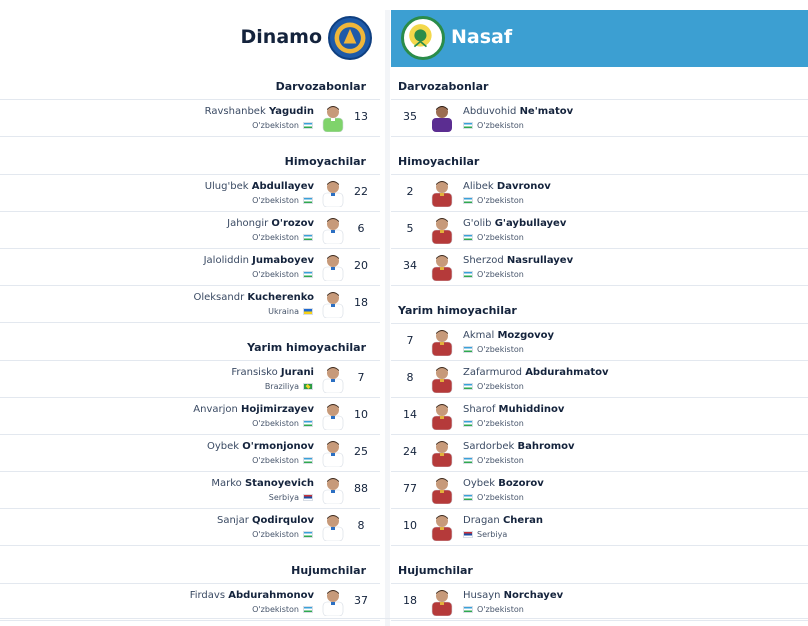 This screenshot has width=808, height=626. What do you see at coordinates (526, 335) in the screenshot?
I see `player-last-name: Mozgovoy` at bounding box center [526, 335].